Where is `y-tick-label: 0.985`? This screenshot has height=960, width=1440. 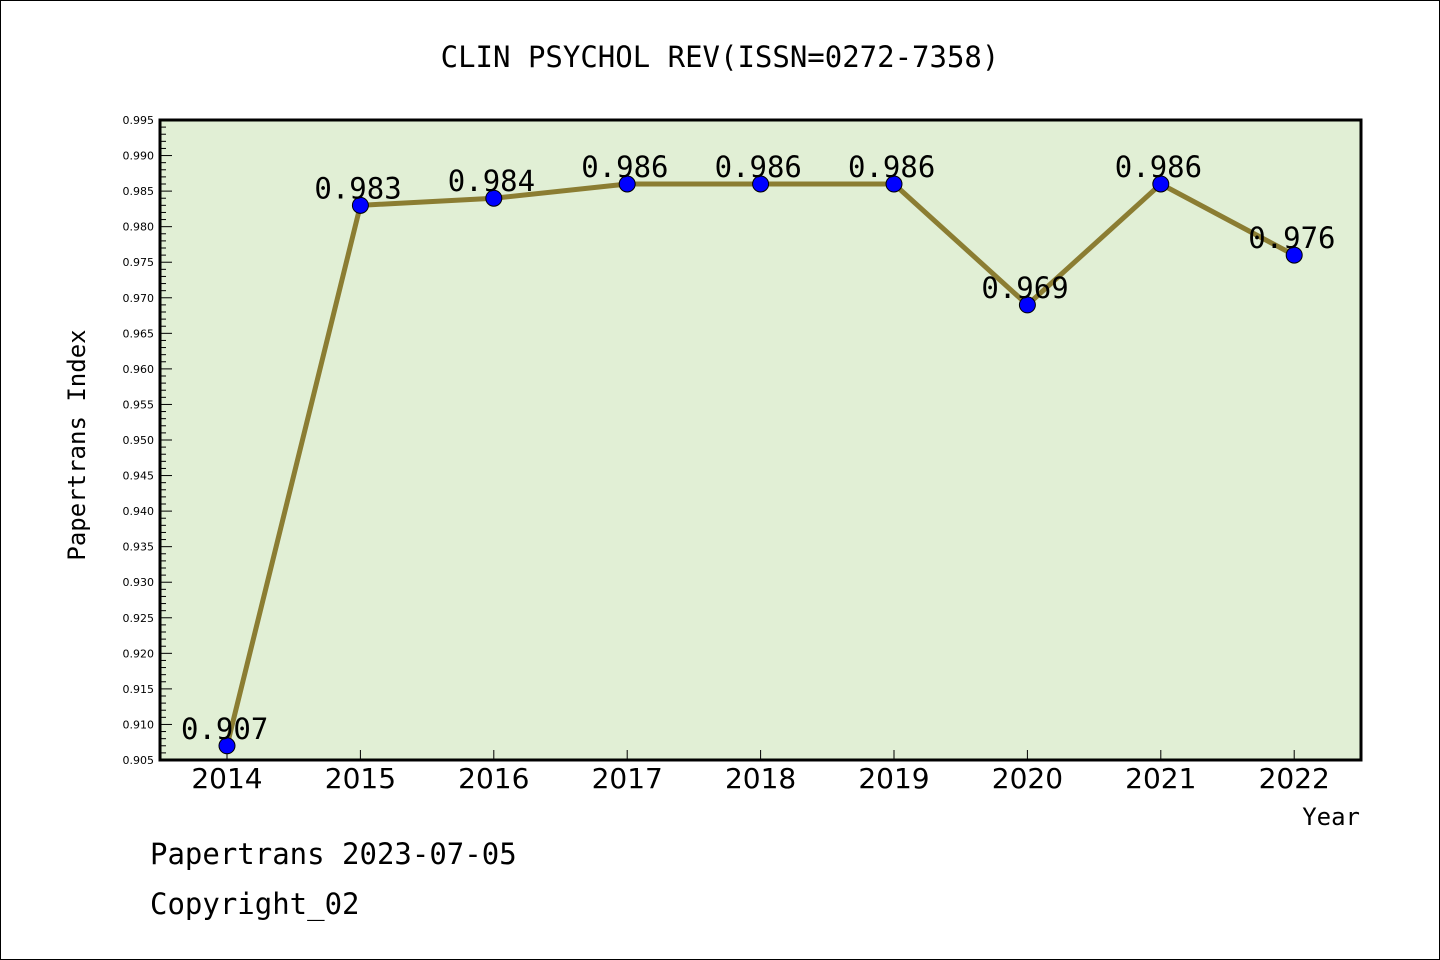
y-tick-label: 0.985 is located at coordinates (139, 191).